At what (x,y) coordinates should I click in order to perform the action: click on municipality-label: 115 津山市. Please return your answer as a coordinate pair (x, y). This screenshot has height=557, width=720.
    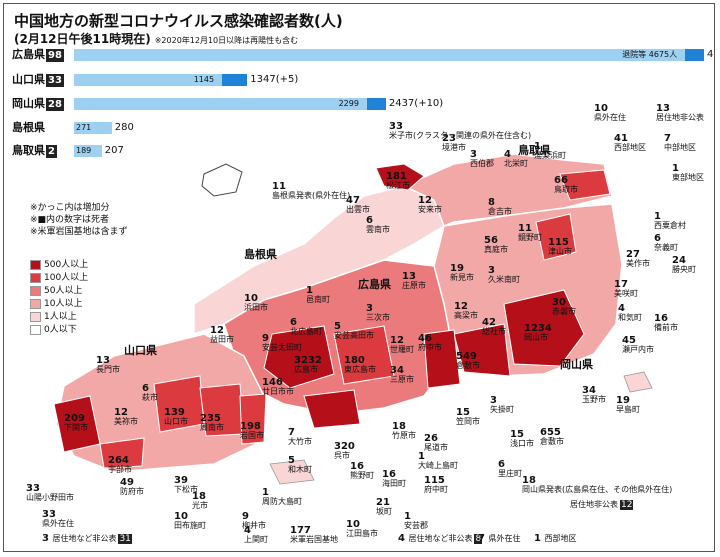
    Looking at the image, I should click on (560, 247).